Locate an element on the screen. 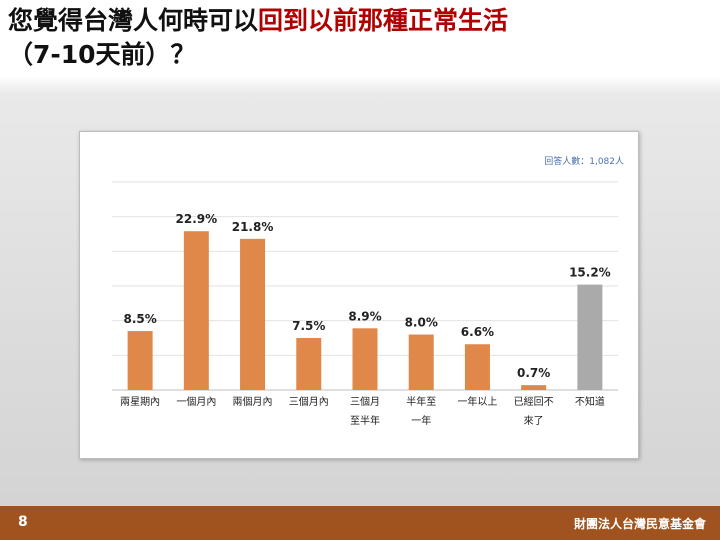 Image resolution: width=720 pixels, height=540 pixels. category-label-1: 兩星期內 is located at coordinates (140, 402).